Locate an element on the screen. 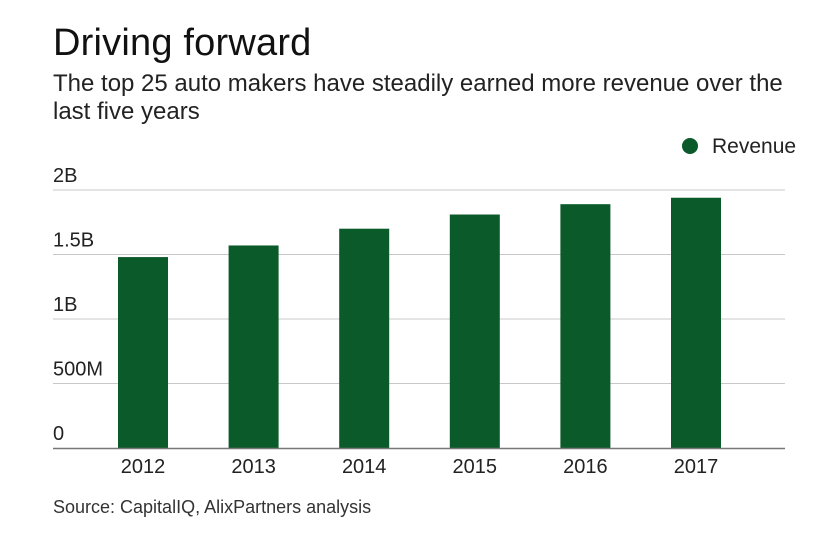 This screenshot has width=840, height=547. x-tick-label: 2015 is located at coordinates (475, 467).